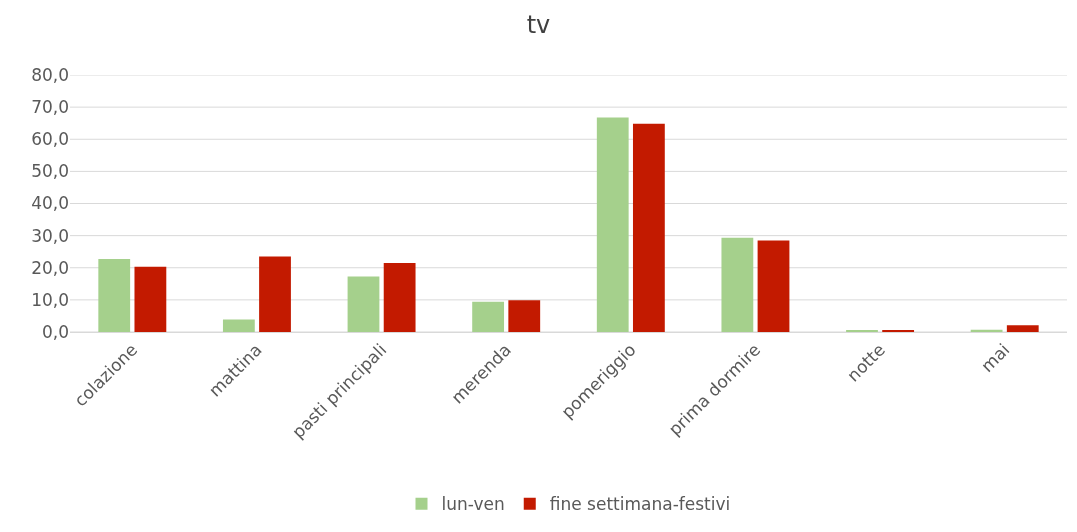  I want to click on legend-label: fine settimana-festivi, so click(640, 504).